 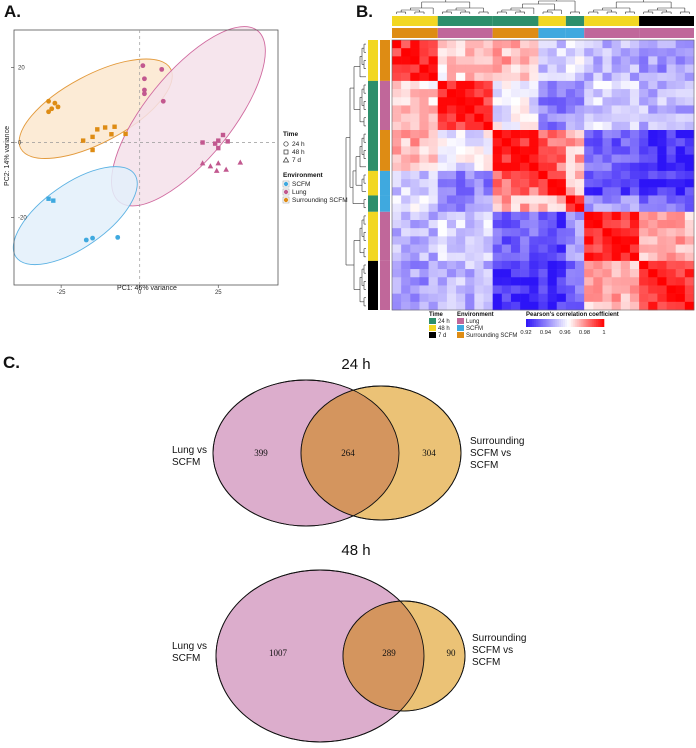 What do you see at coordinates (465, 21) in the screenshot?
I see `heatmap-top-time-bar` at bounding box center [465, 21].